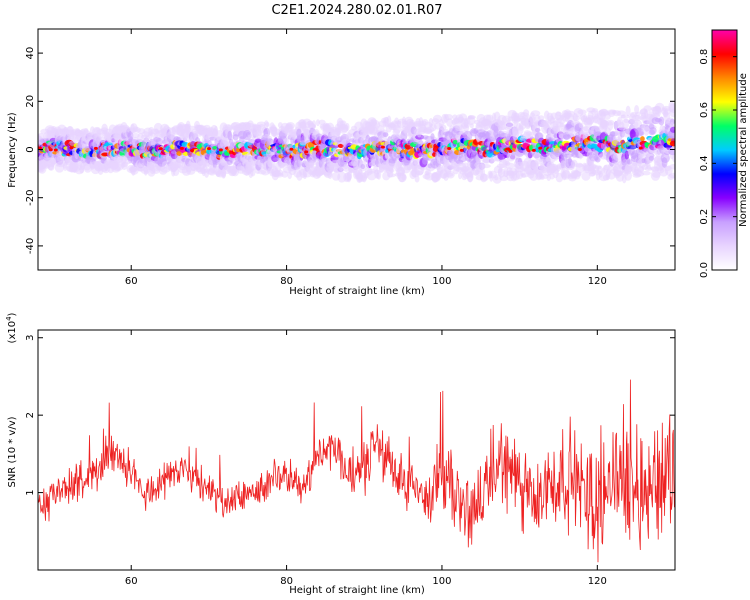  I want to click on heatmap-x-tick-label: 80, so click(286, 281).